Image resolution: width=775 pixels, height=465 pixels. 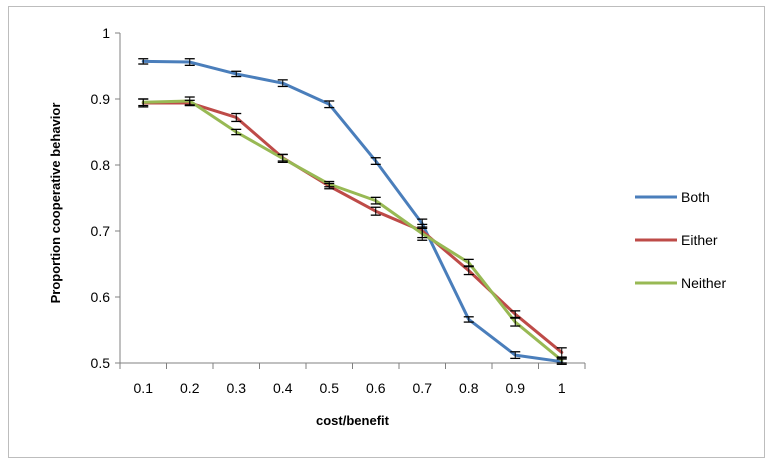 I want to click on x-tick-label: 1, so click(x=562, y=388).